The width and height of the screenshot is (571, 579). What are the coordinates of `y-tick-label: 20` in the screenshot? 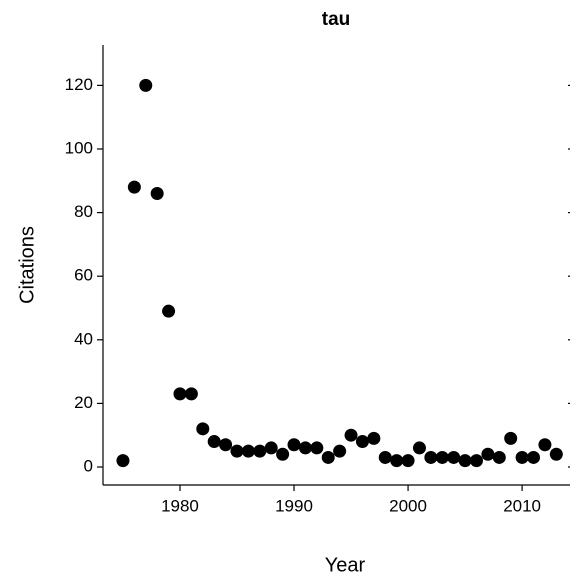 It's located at (83, 402).